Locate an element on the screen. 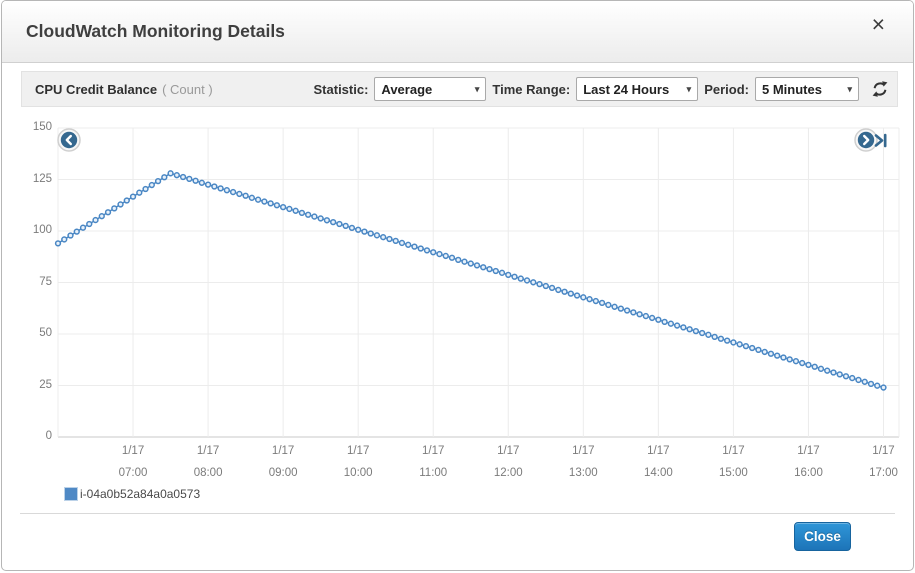 This screenshot has width=915, height=573. time-range-select: Last 24 Hours ▾ is located at coordinates (637, 89).